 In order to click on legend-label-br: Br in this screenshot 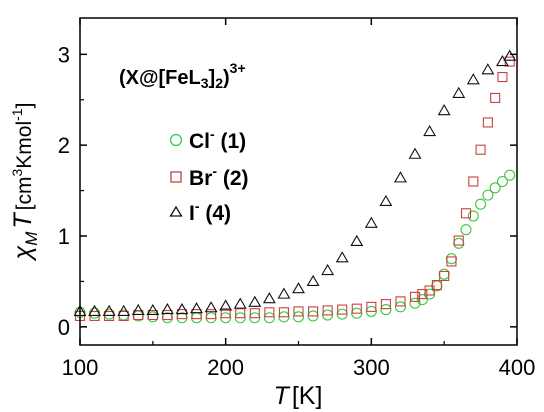, I will do `click(200, 178)`.